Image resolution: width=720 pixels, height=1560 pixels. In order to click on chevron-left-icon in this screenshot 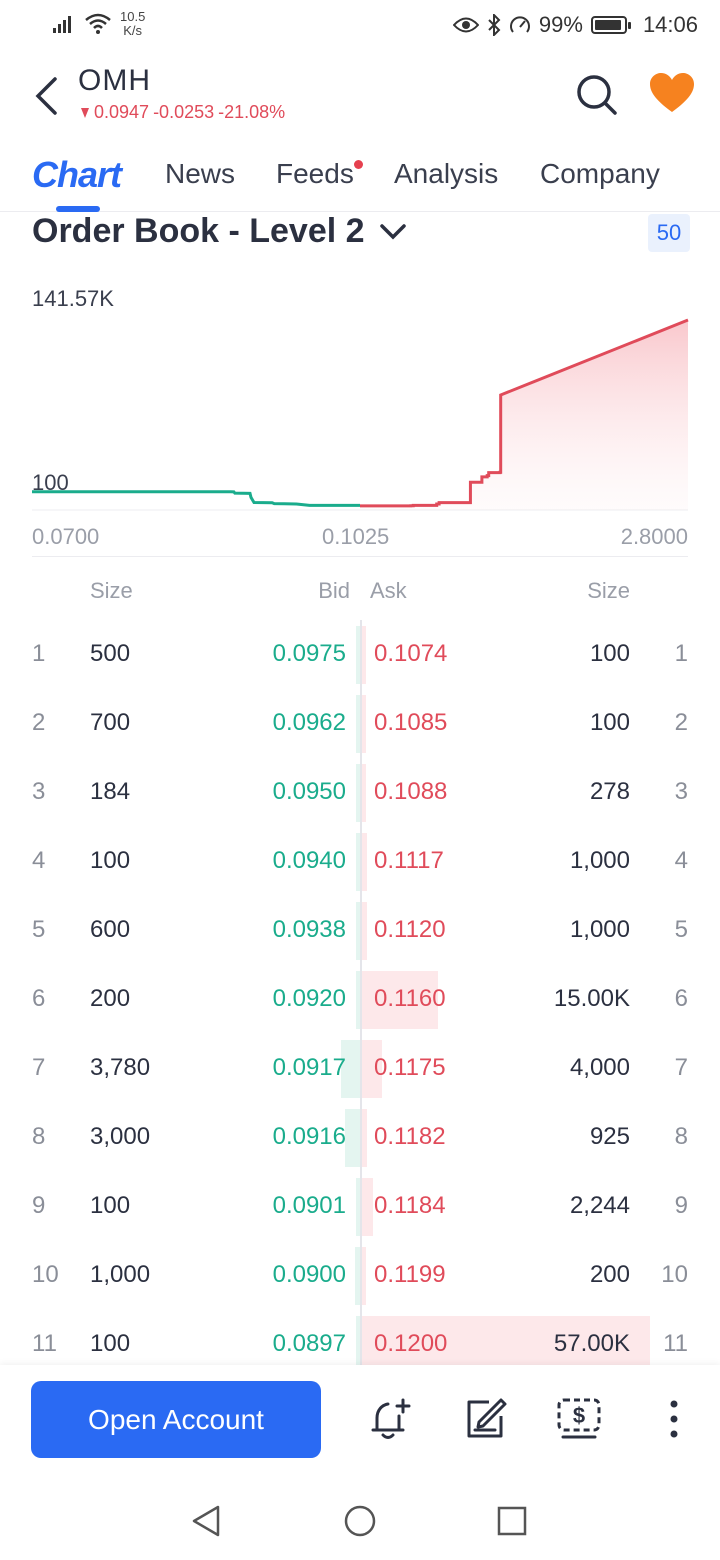, I will do `click(46, 96)`.